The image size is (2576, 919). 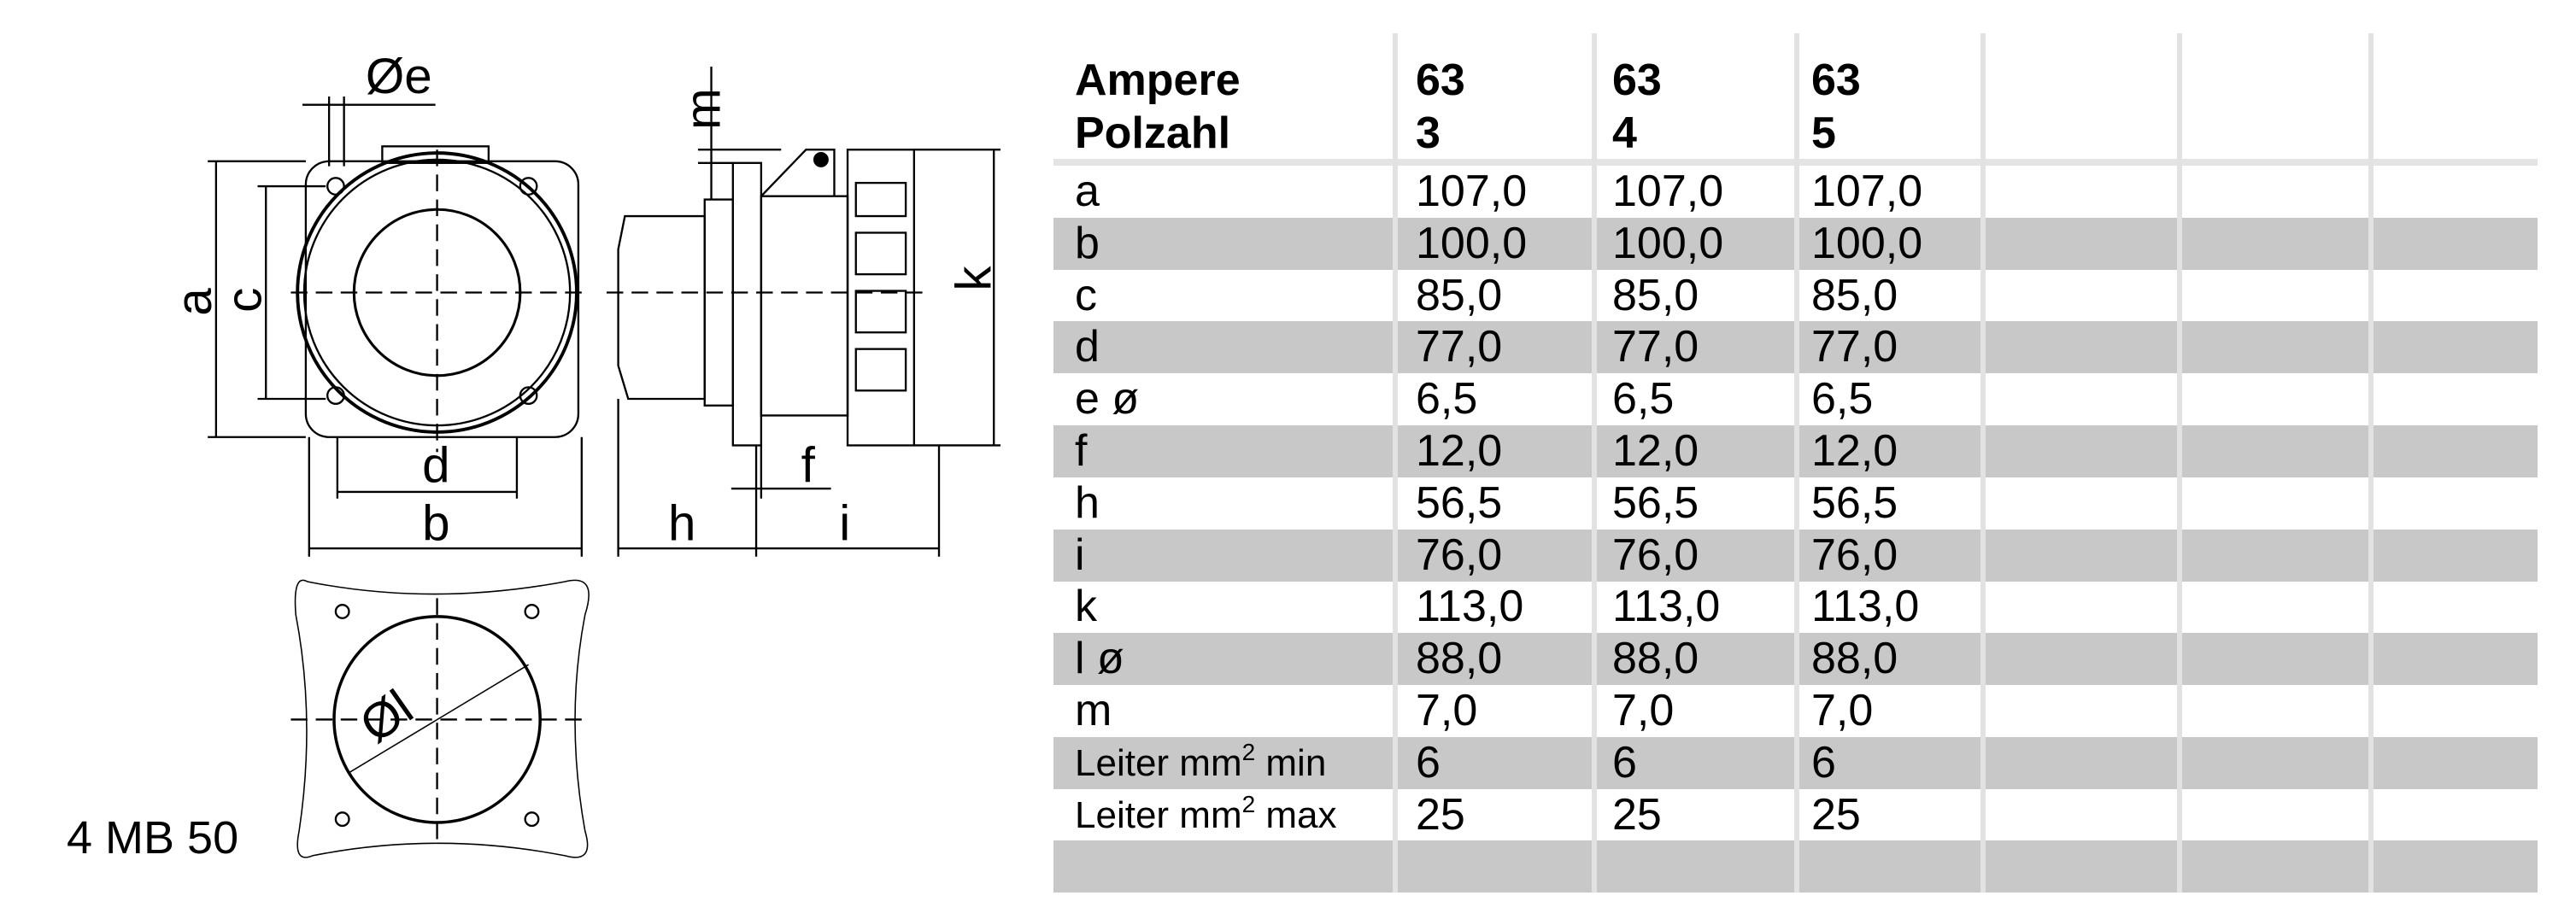 I want to click on panel-cutout-view, so click(x=440, y=718).